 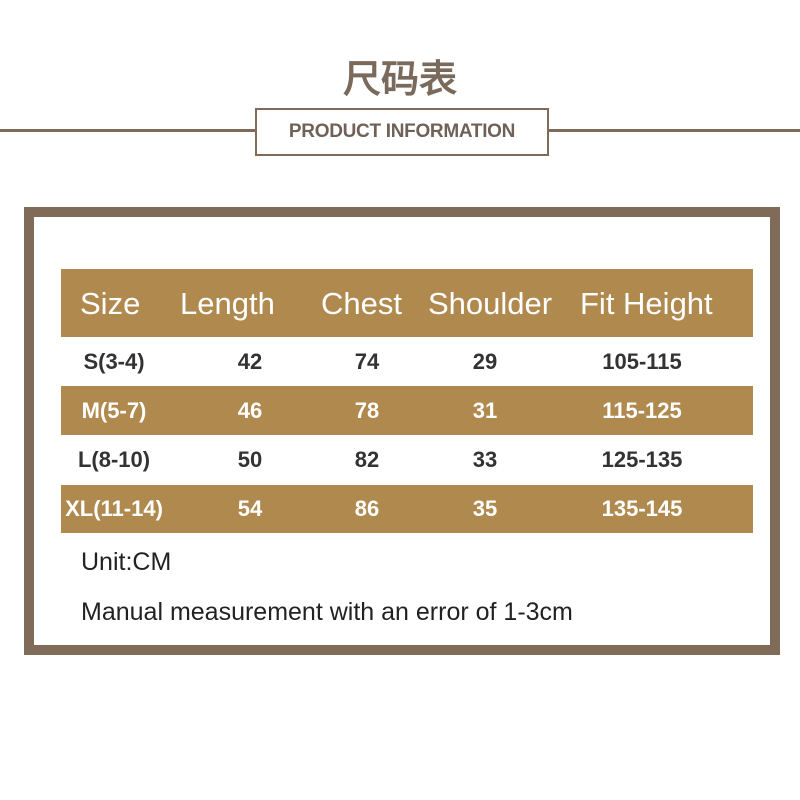 I want to click on table-cell: 78, so click(x=367, y=410).